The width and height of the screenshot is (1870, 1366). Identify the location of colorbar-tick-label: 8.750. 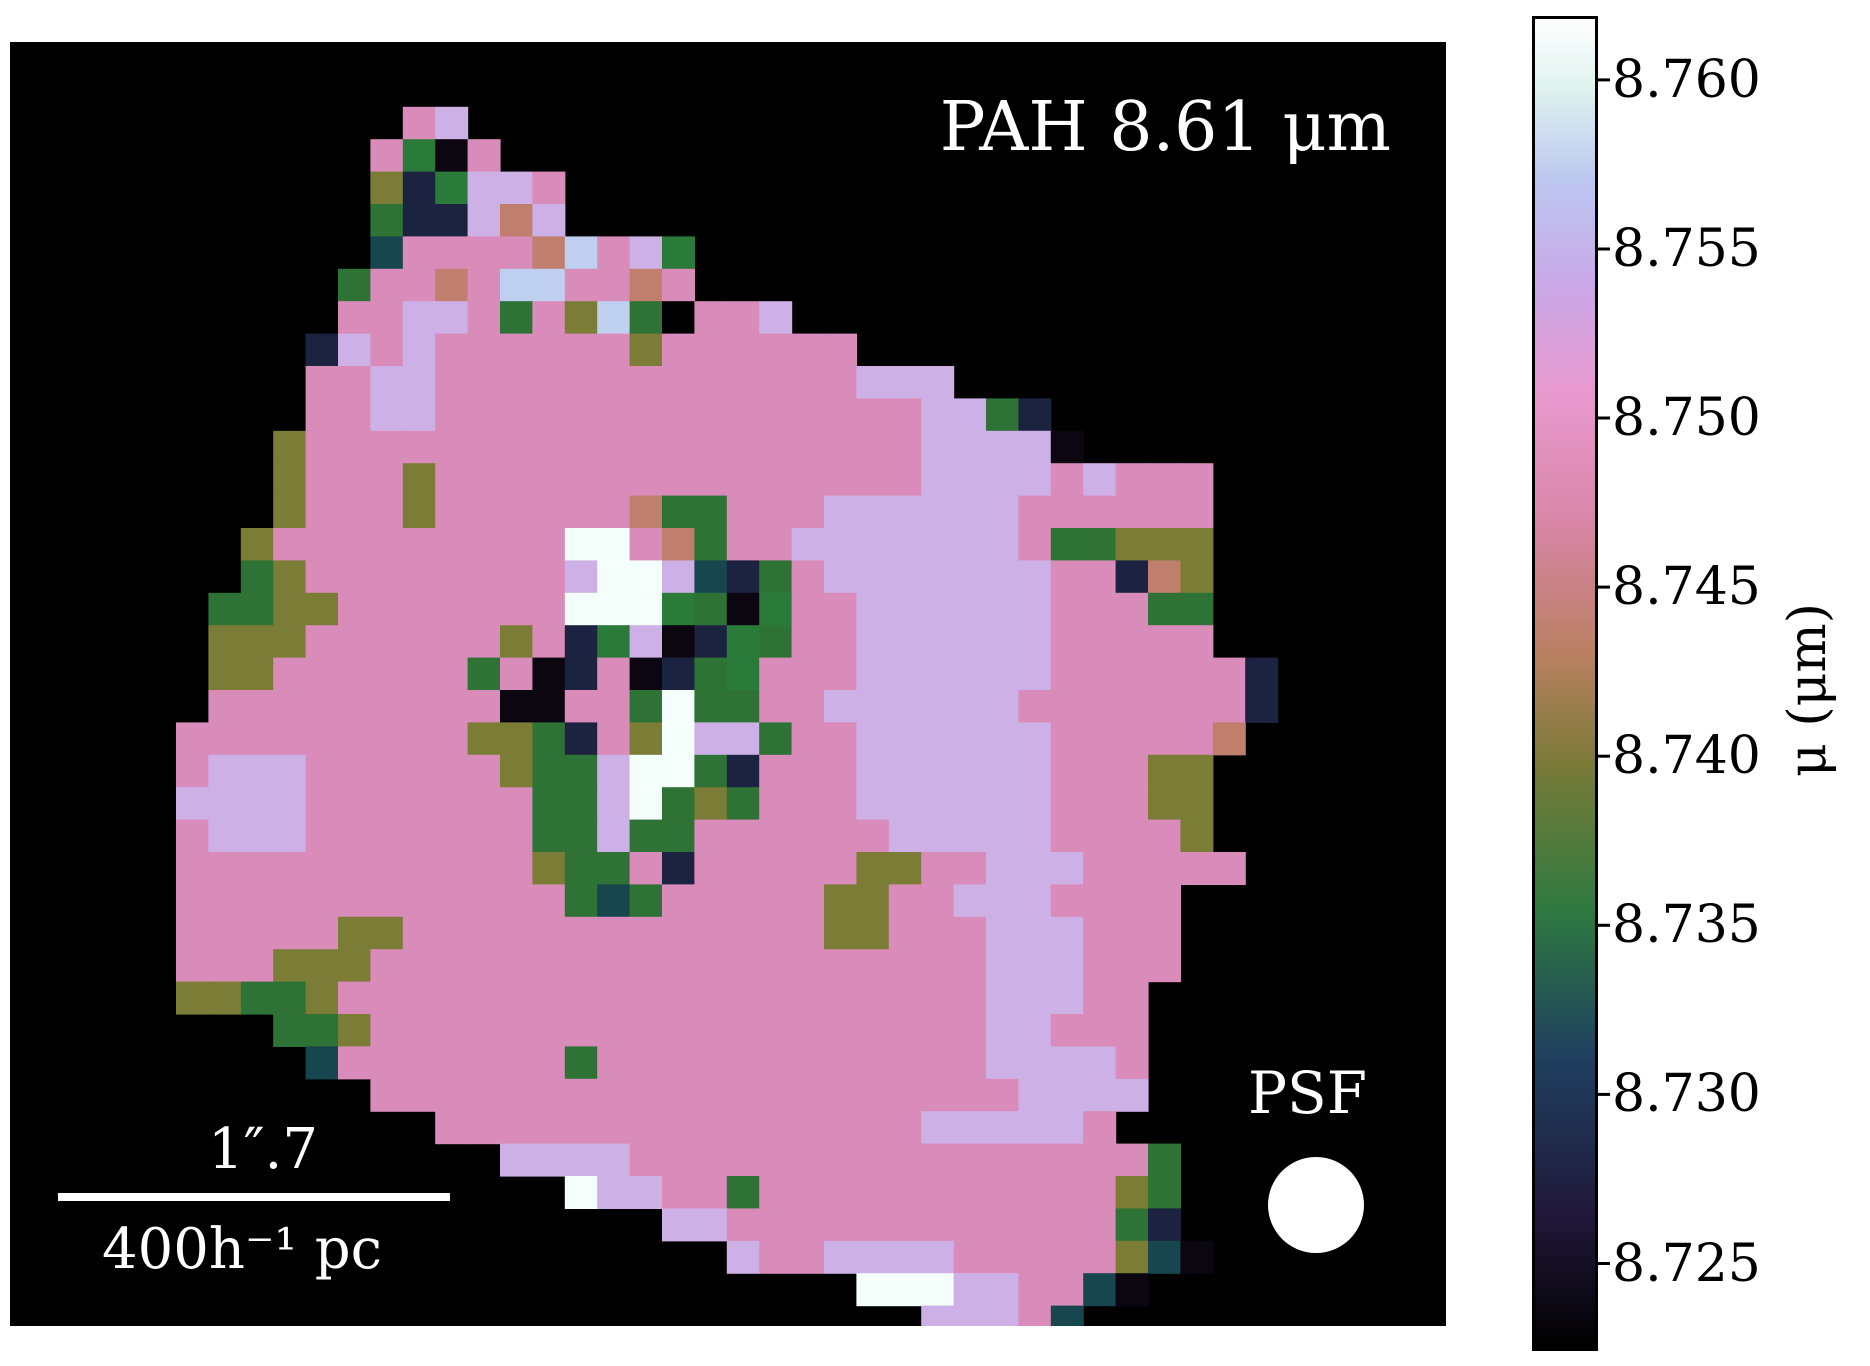
(1686, 418).